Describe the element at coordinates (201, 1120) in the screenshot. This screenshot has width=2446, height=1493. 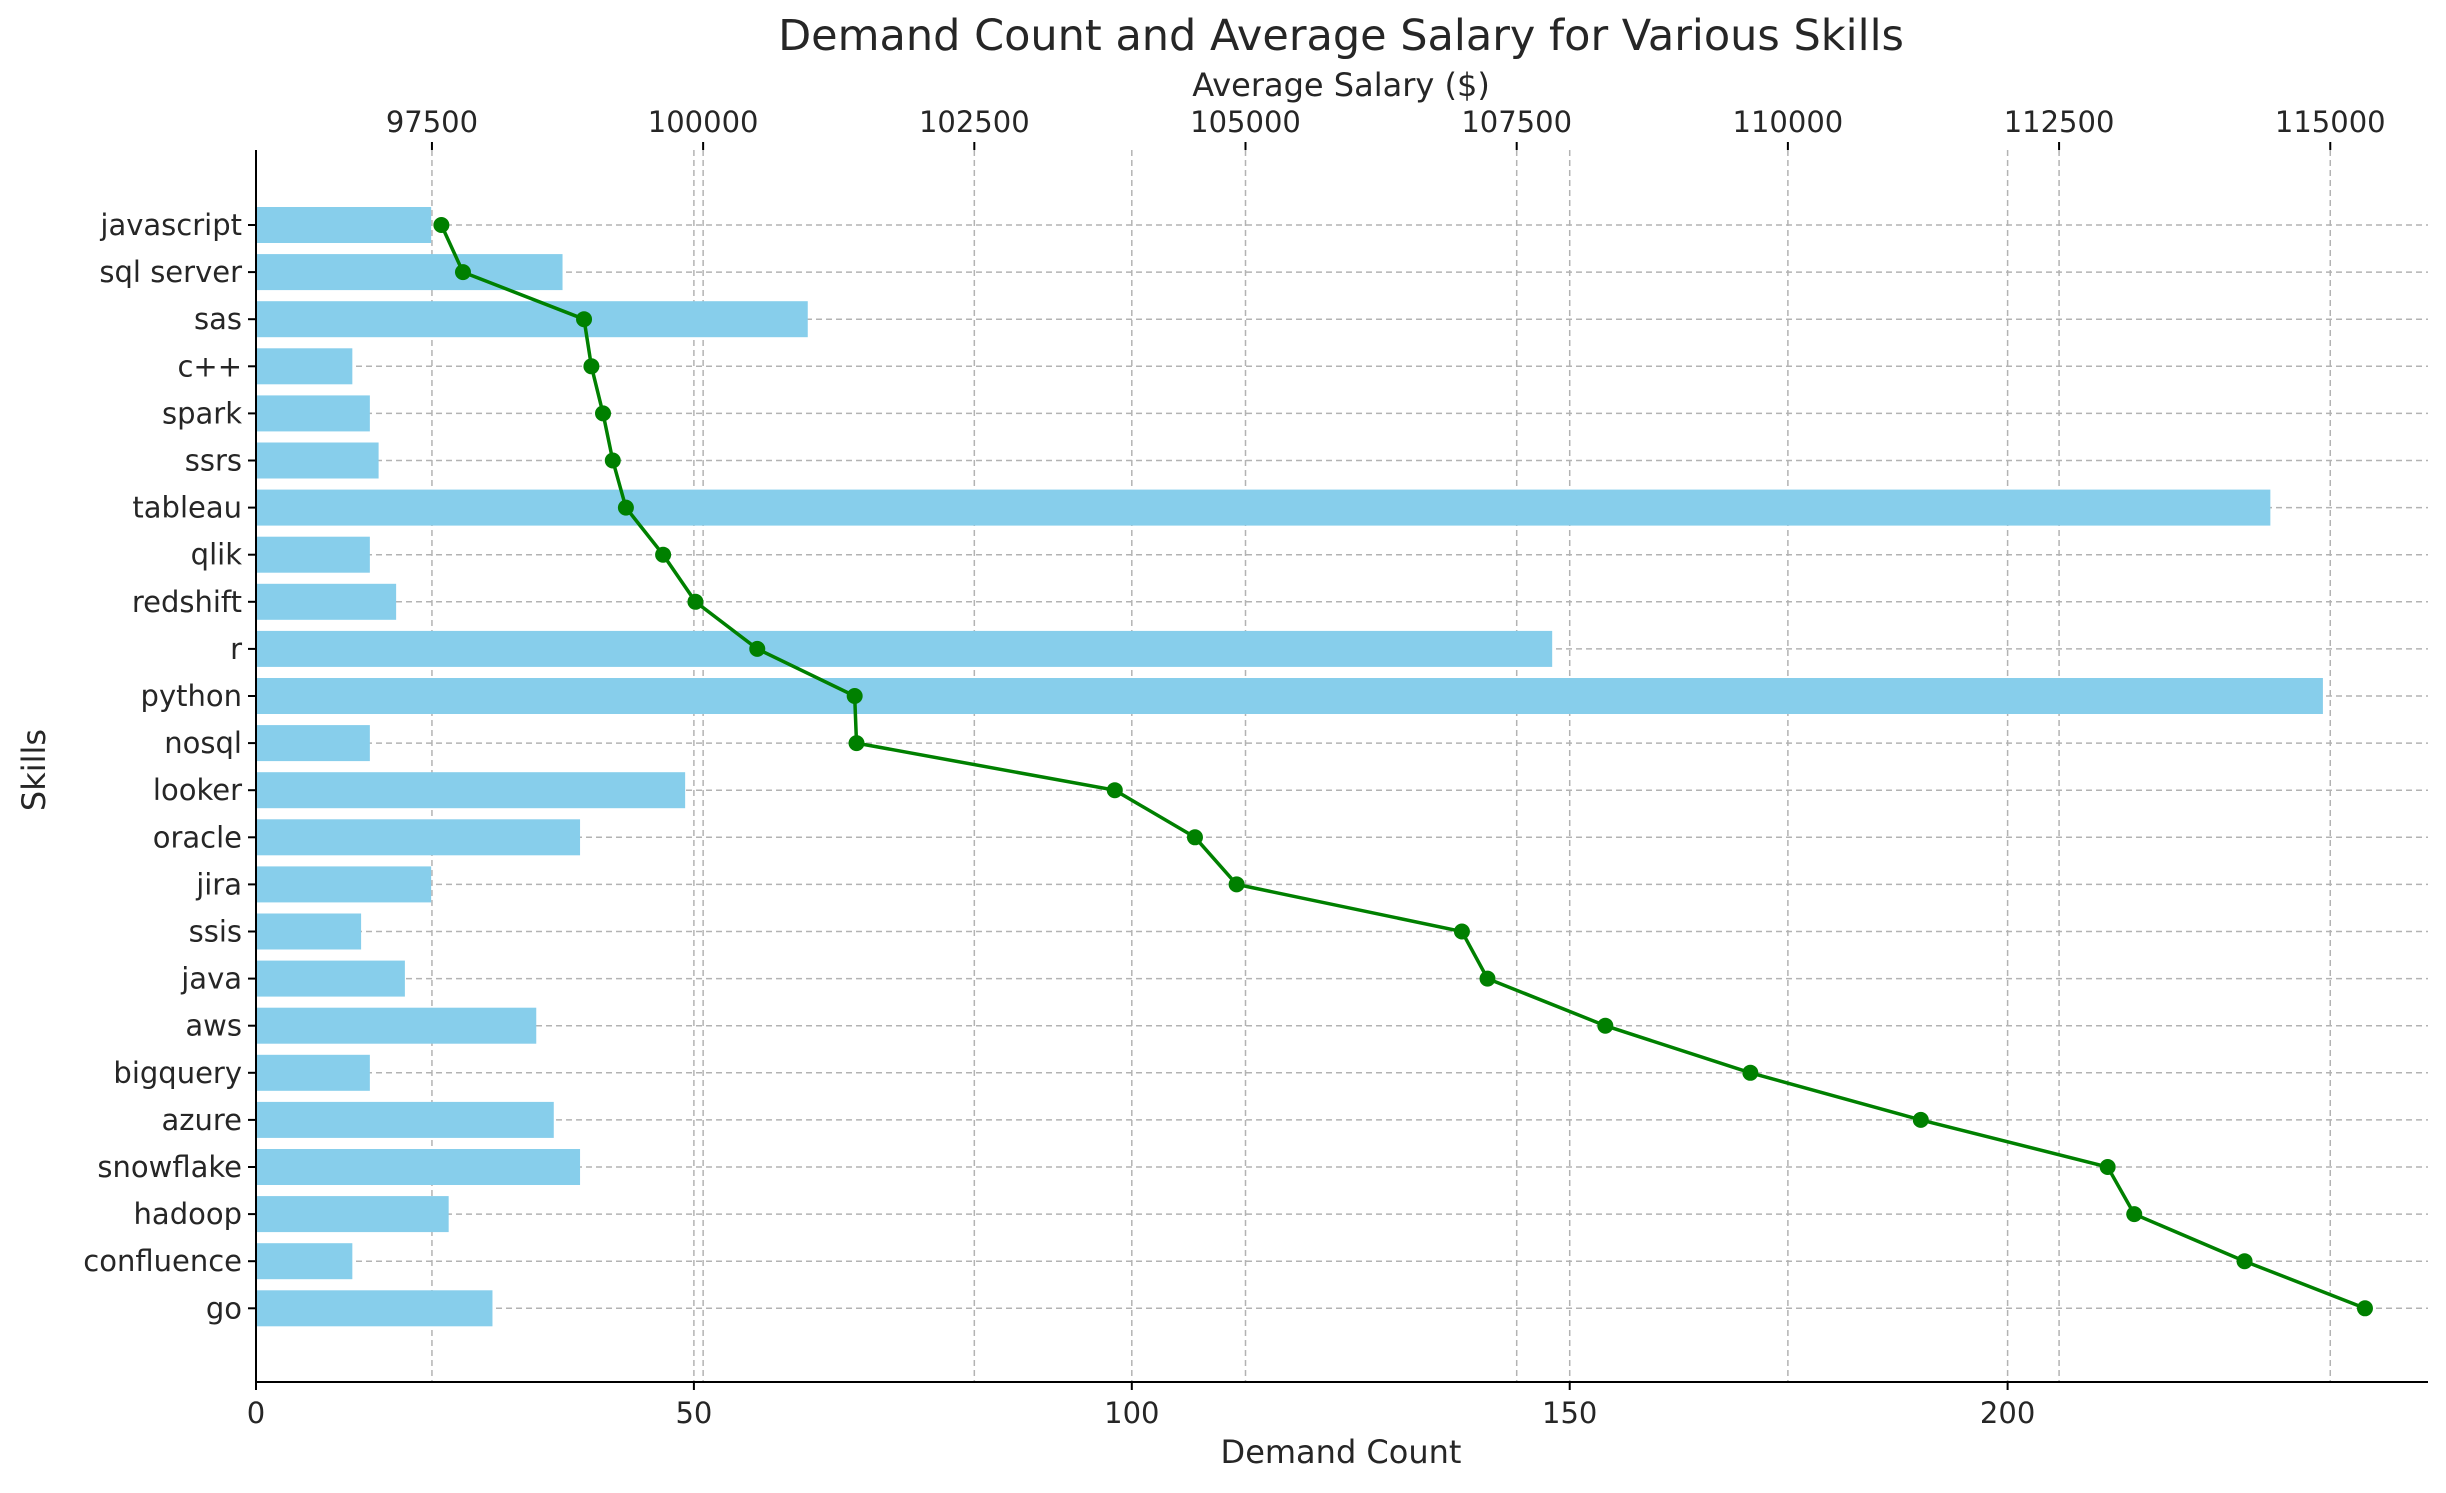
I see `y-tick-label: azure` at that location.